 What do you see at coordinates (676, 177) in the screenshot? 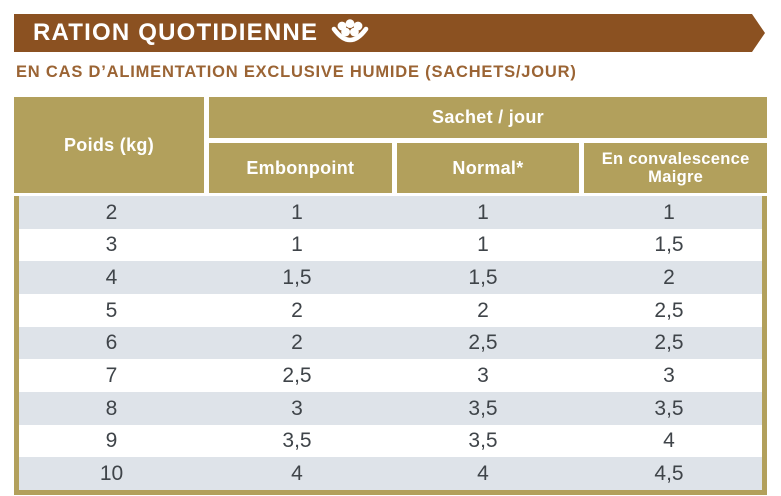
I see `convalescence-label-line2: Maigre` at bounding box center [676, 177].